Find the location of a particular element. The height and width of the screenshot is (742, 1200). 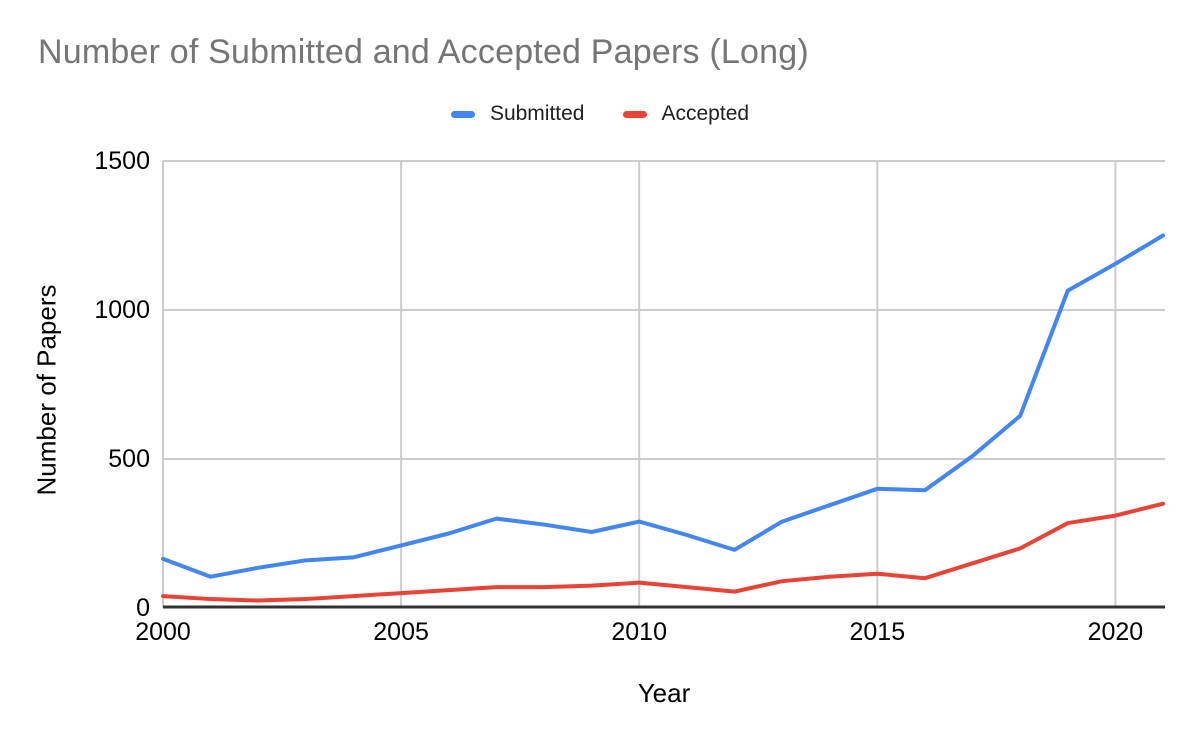

y-tick-label: 500 is located at coordinates (129, 459).